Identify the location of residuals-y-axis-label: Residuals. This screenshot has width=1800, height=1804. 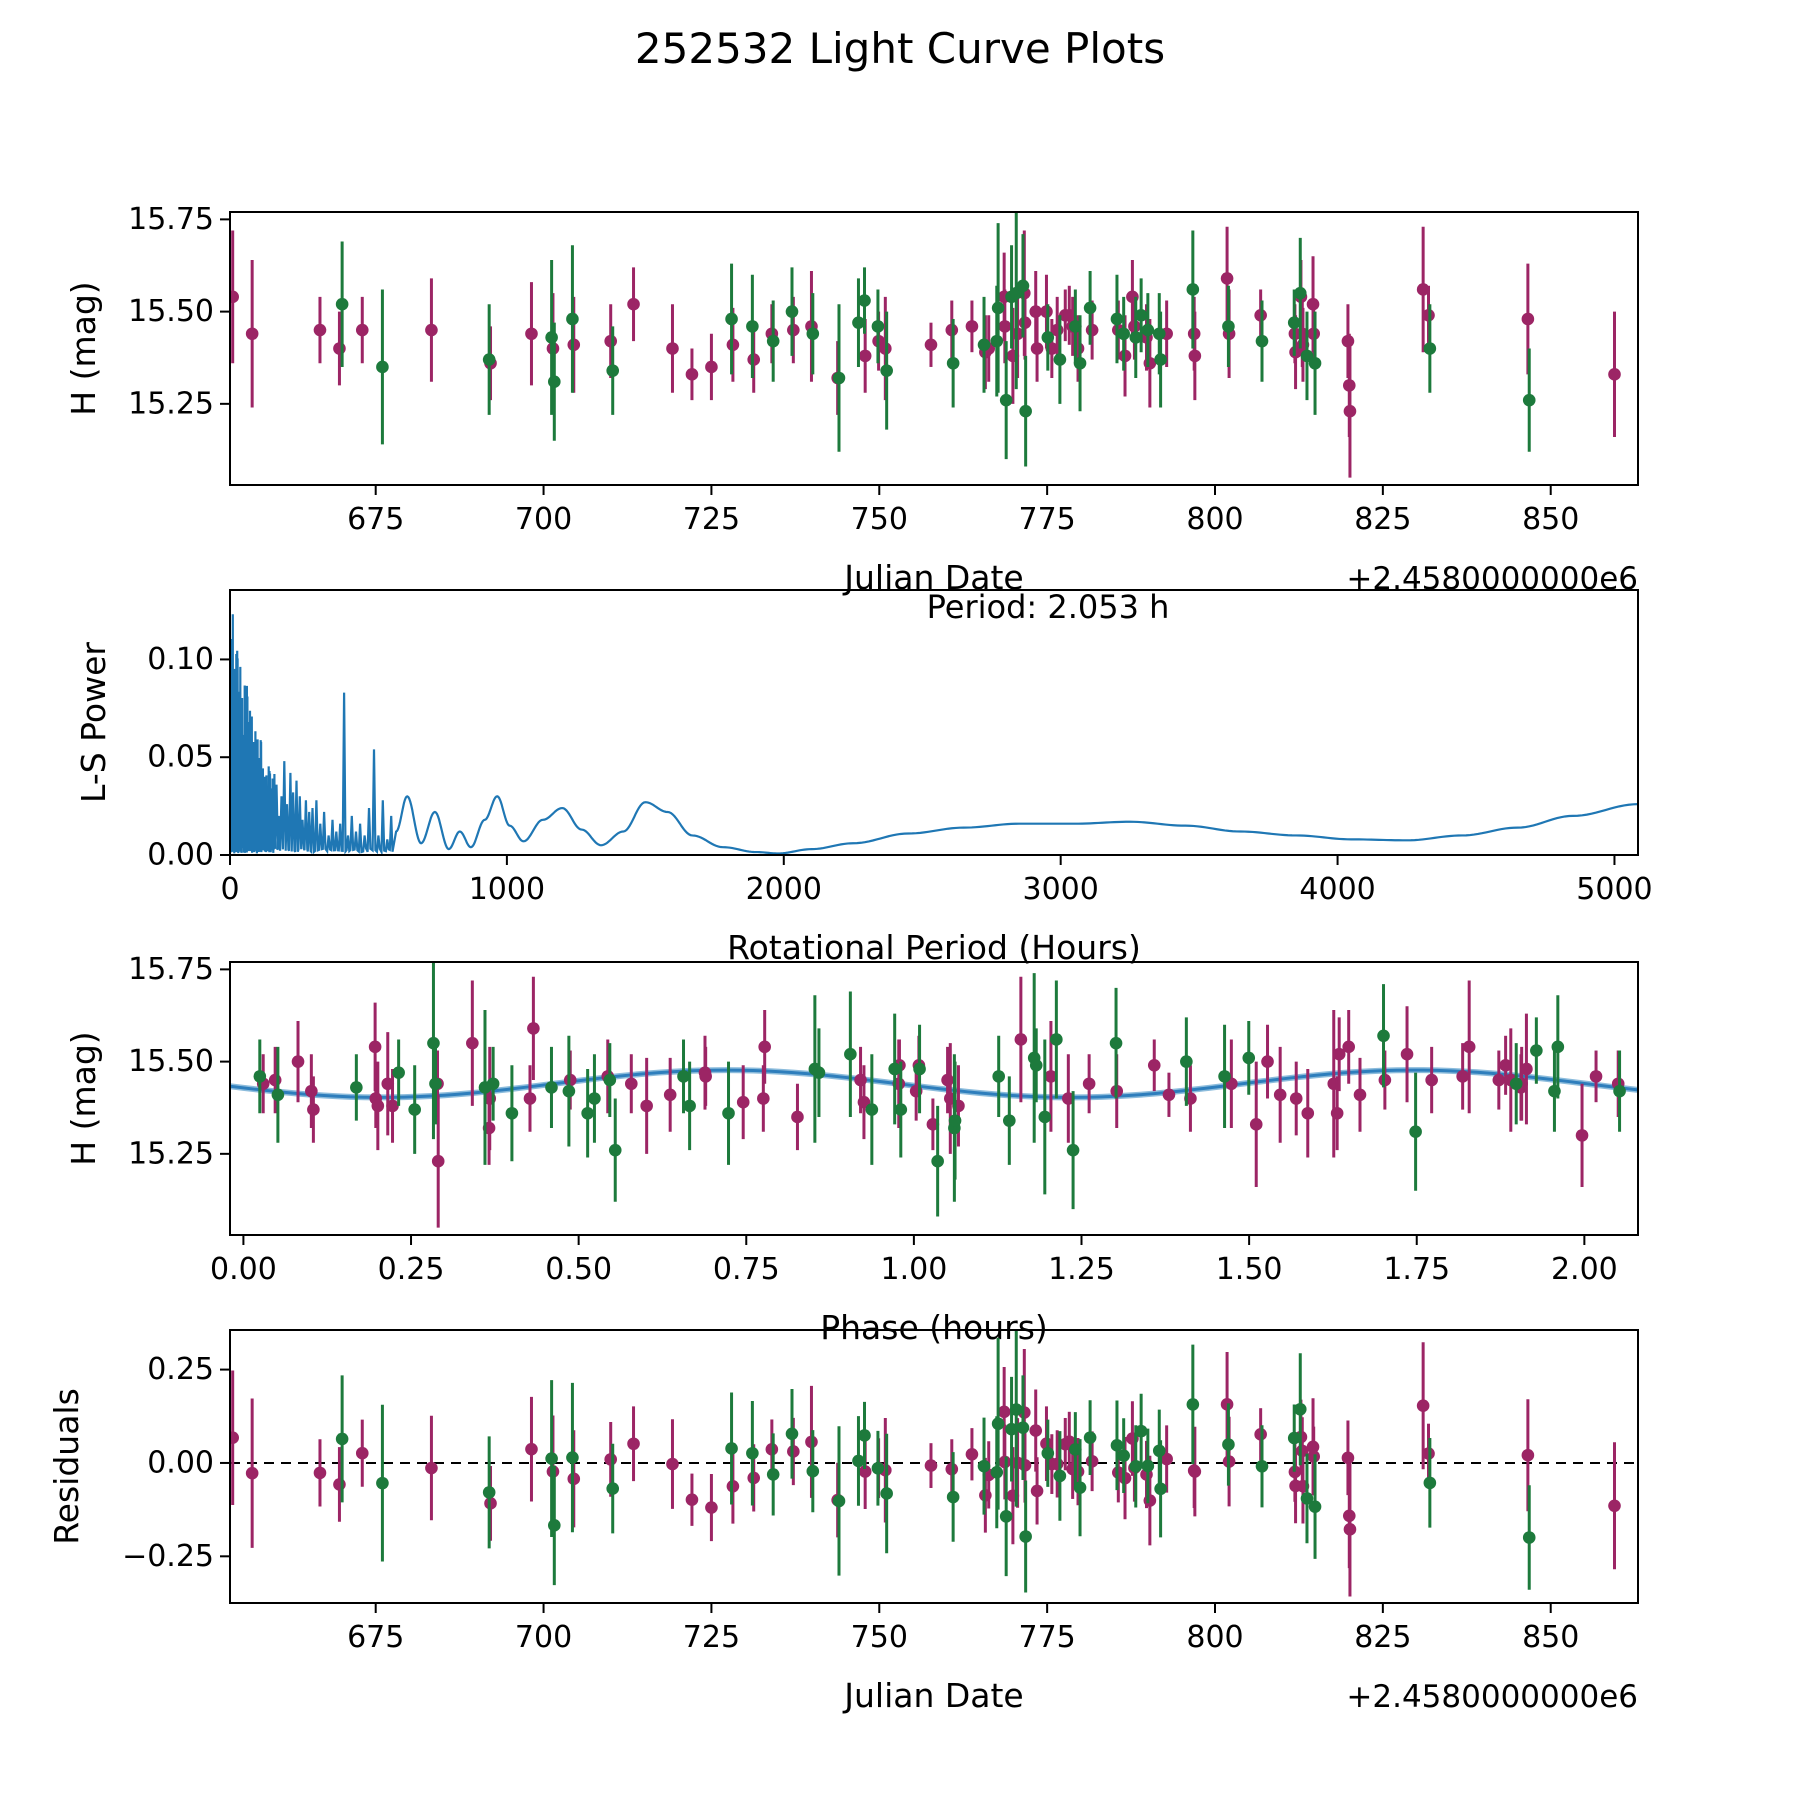
(66, 1466).